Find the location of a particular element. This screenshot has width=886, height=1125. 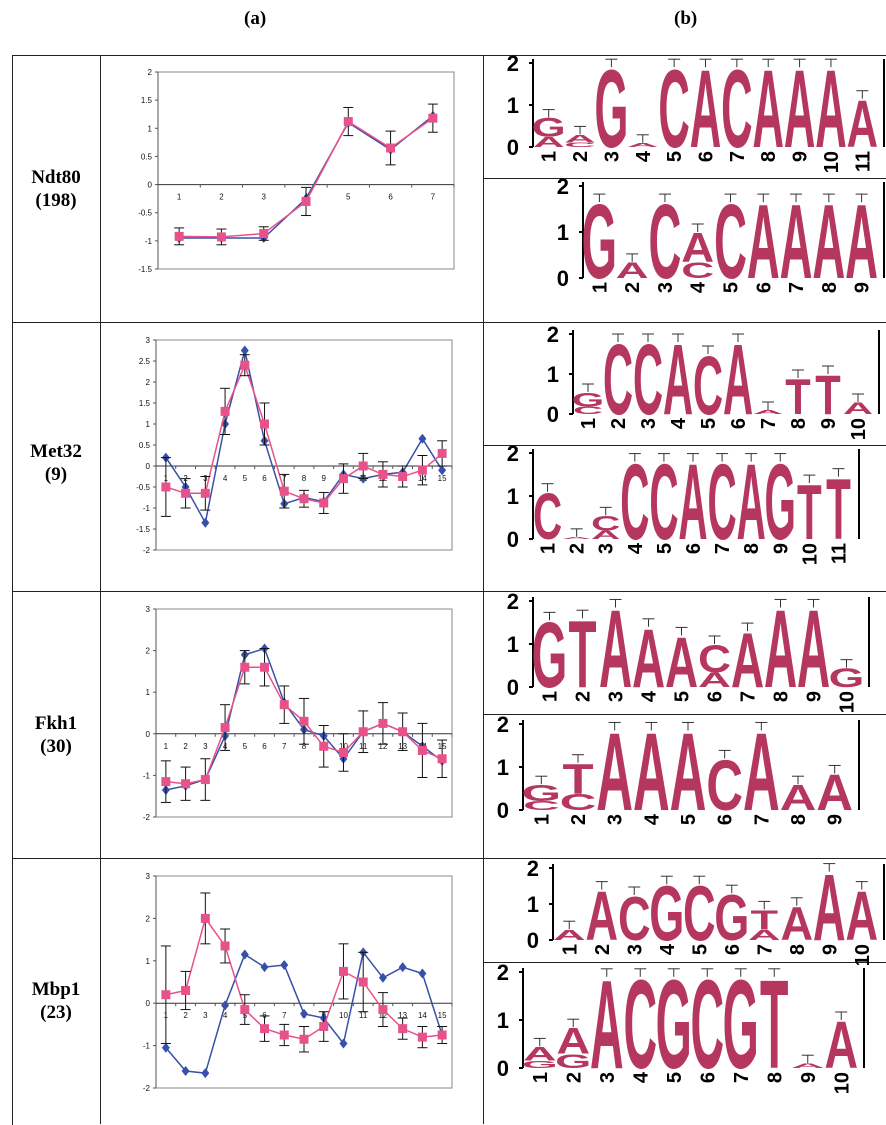

x-tick-label: 7 is located at coordinates (284, 1015).